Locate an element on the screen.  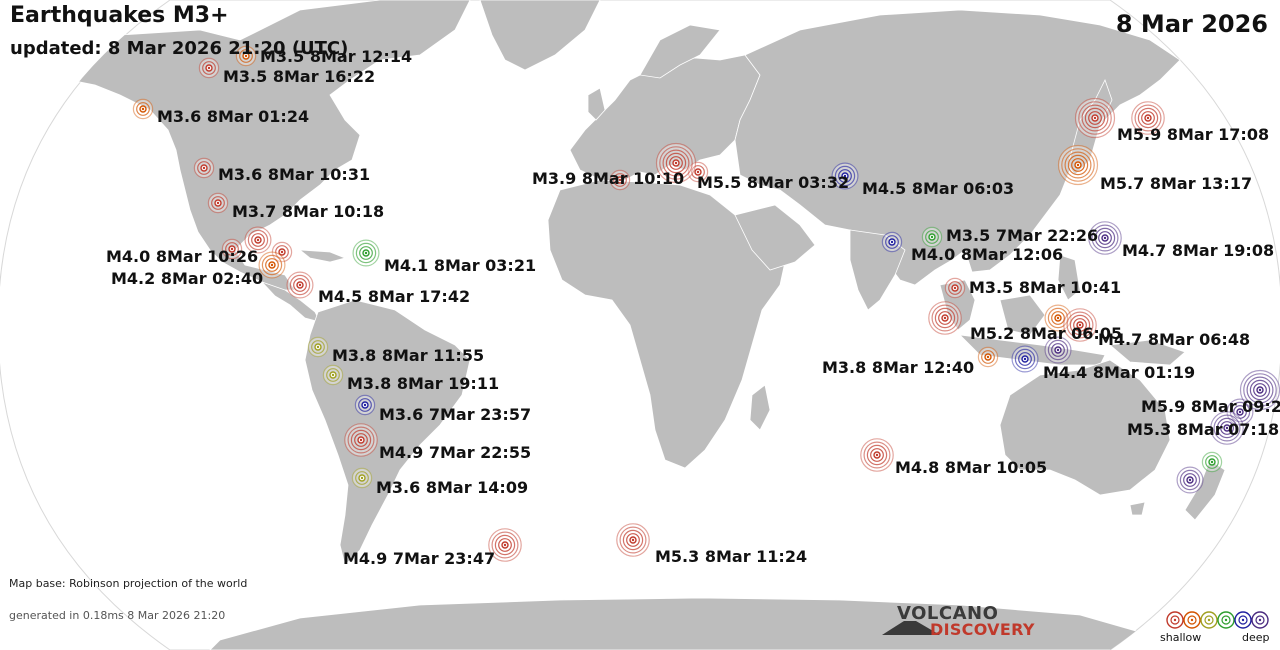
south-america is located at coordinates (387, 432).